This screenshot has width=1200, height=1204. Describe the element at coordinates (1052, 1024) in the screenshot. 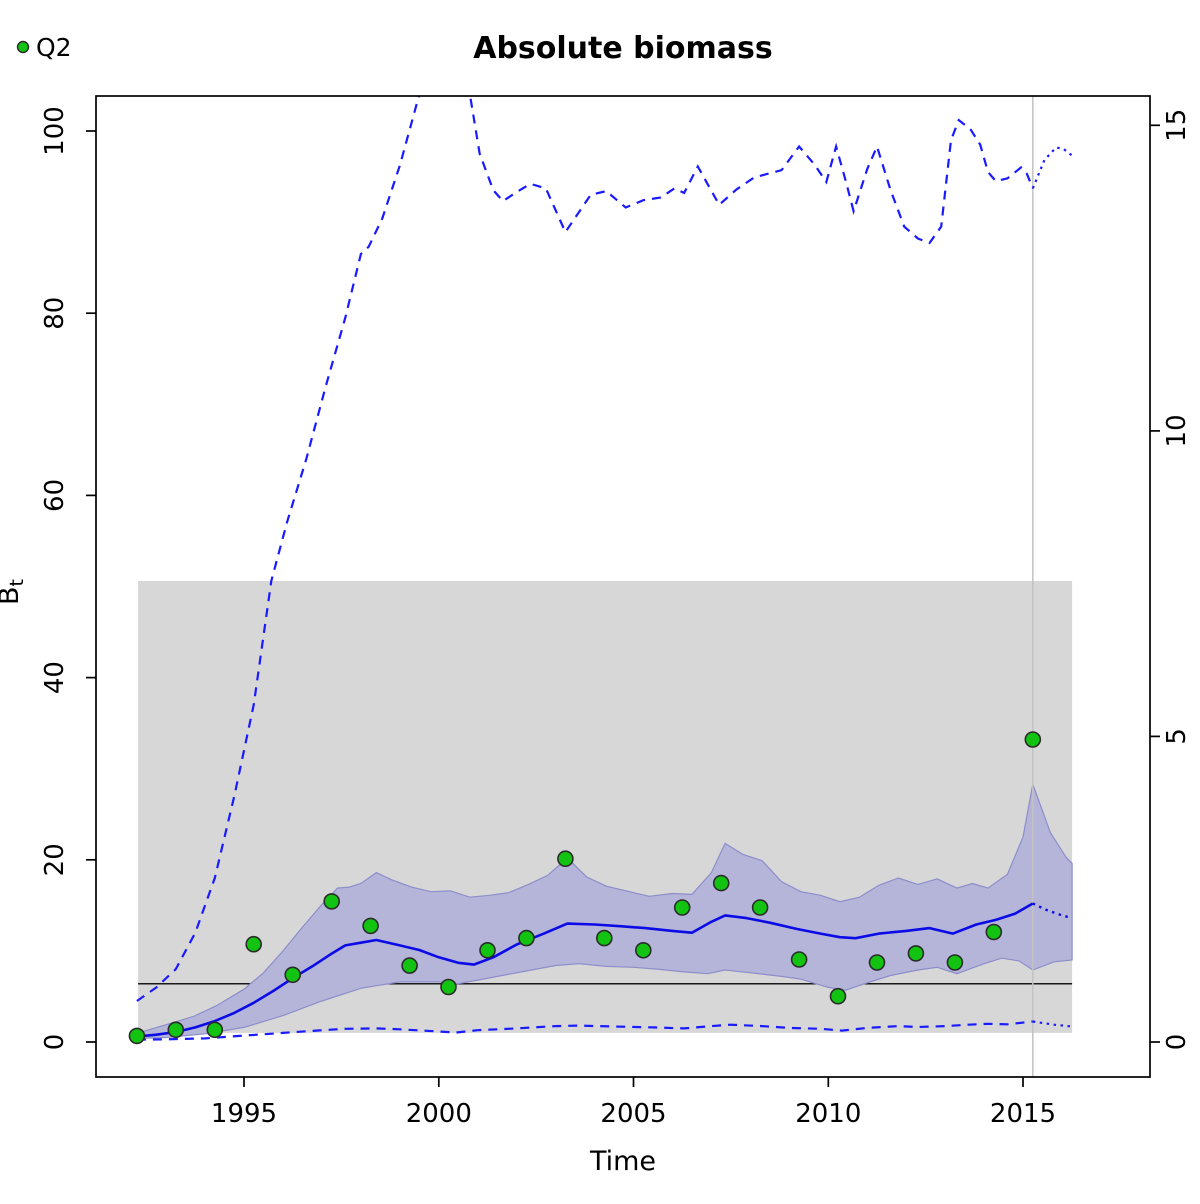

I see `lower-dashed-line-forecast` at that location.